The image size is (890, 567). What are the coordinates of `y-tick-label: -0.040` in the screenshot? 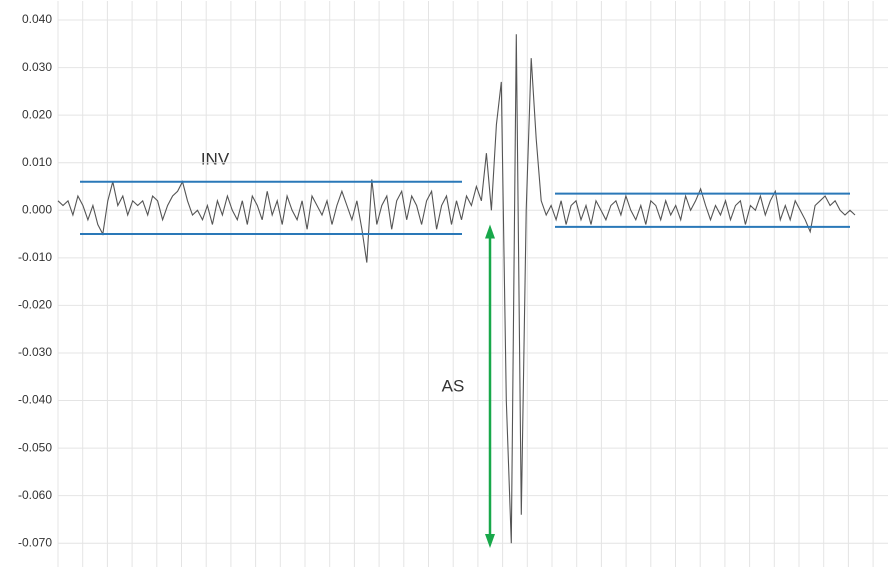 It's located at (35, 400).